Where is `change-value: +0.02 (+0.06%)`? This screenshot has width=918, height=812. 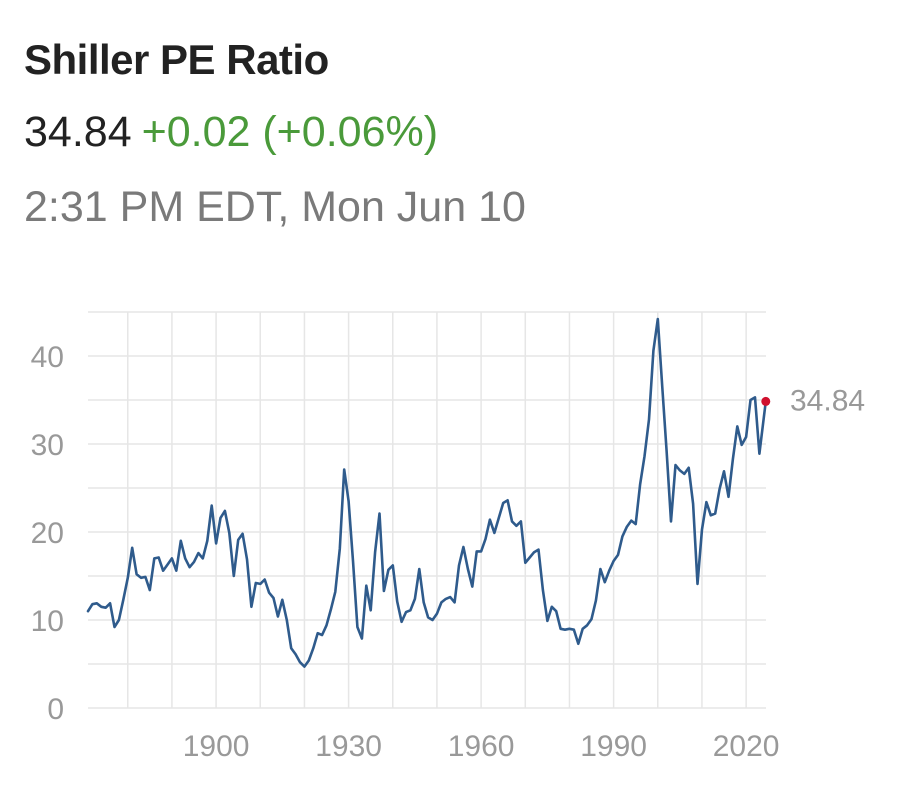
change-value: +0.02 (+0.06%) is located at coordinates (290, 132).